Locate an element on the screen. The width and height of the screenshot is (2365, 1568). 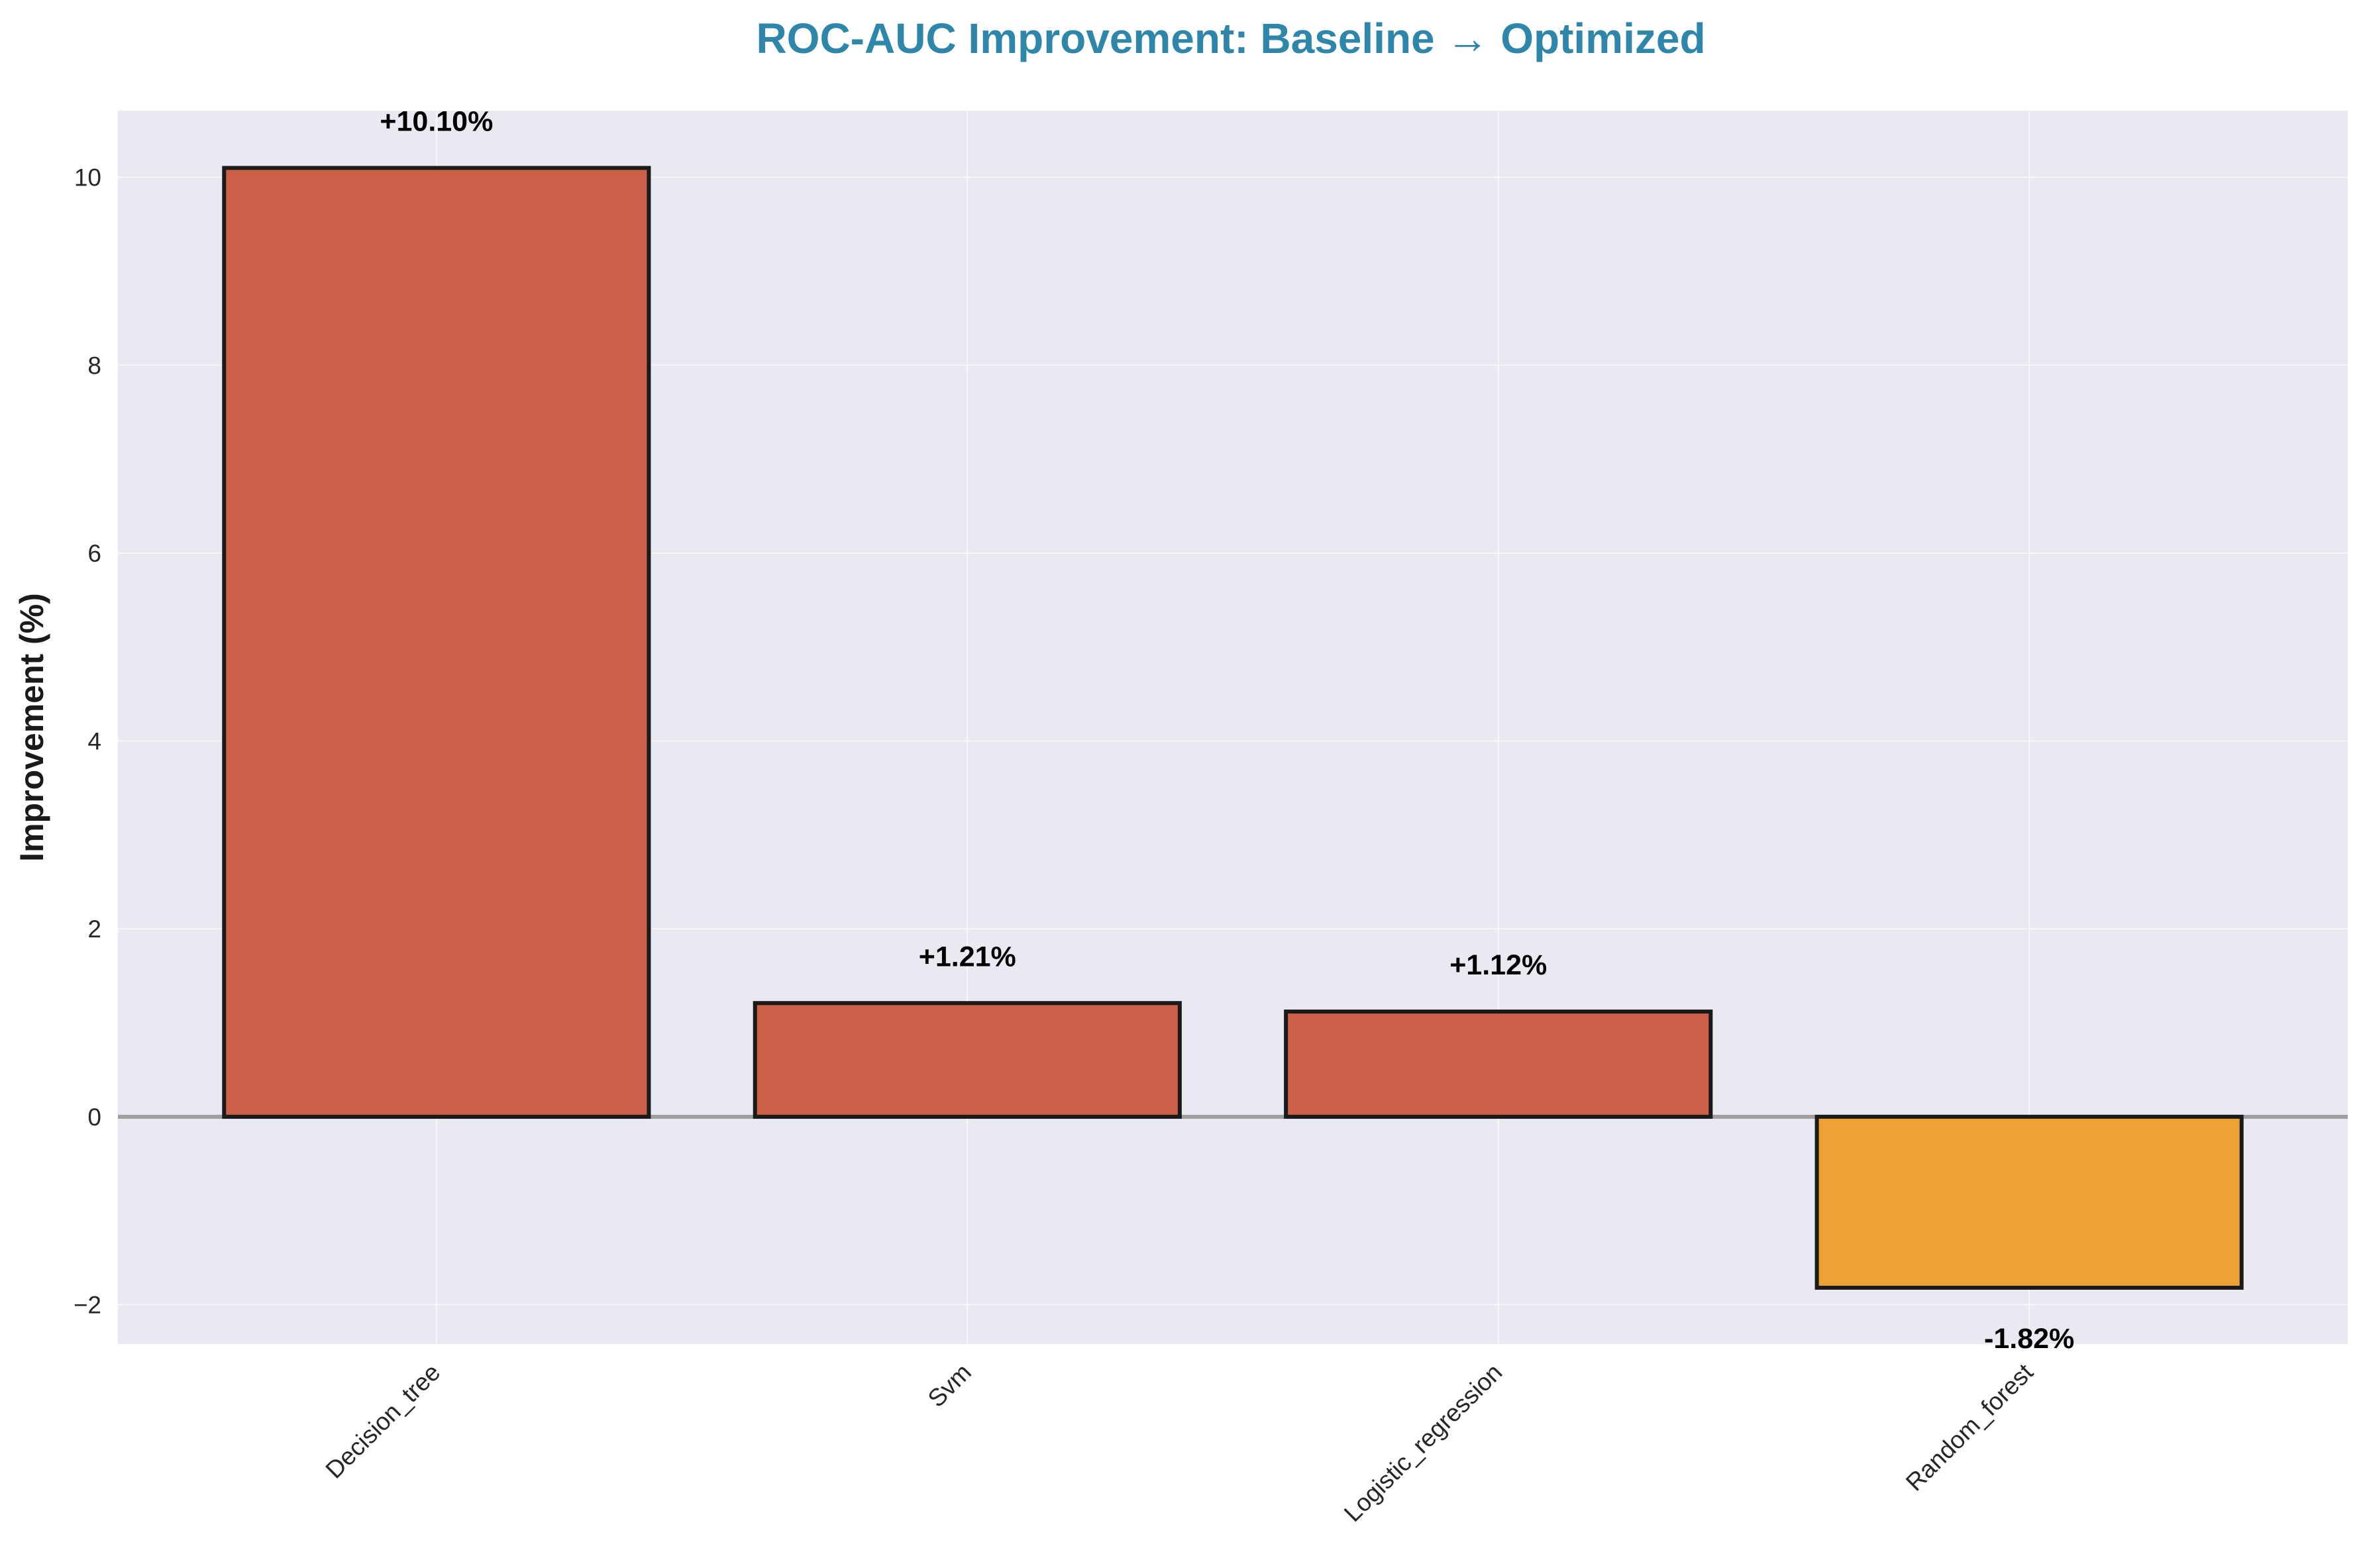
x-tick-label: Logistic_regression is located at coordinates (1423, 1443).